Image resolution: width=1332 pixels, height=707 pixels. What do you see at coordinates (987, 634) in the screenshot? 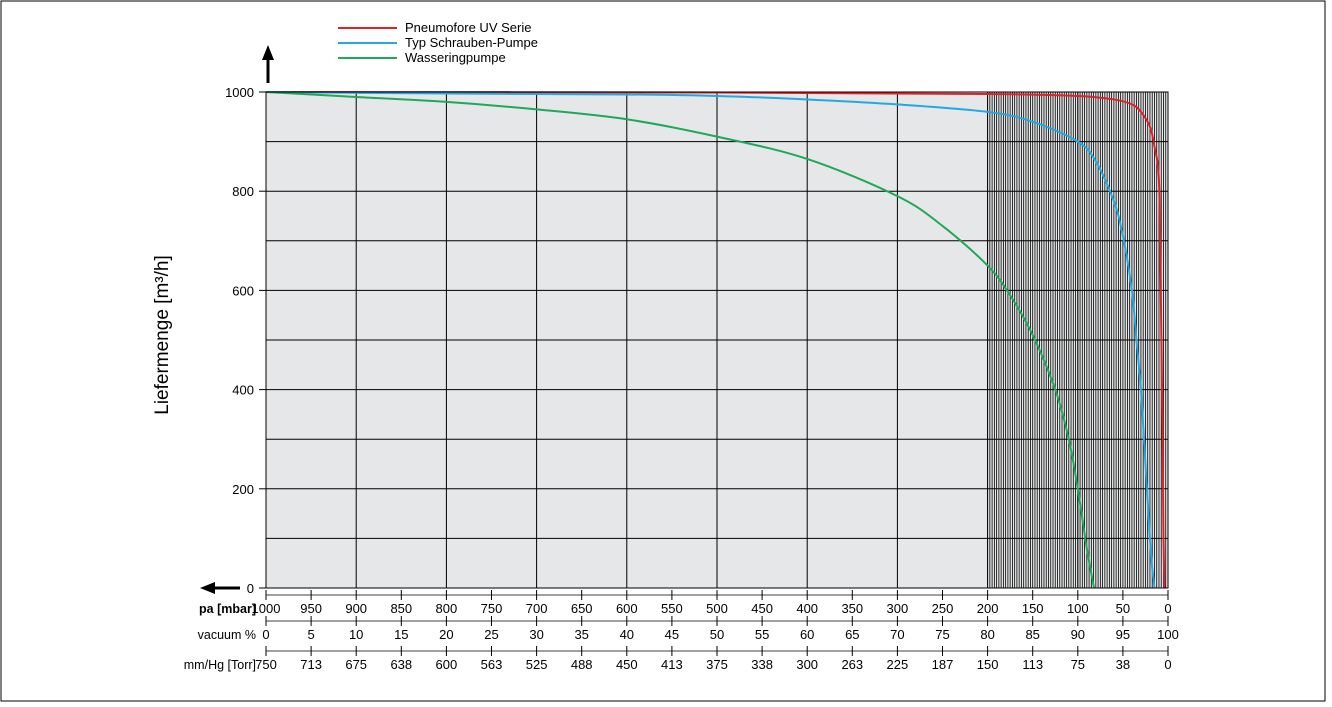
I see `x-tick-label: 80` at bounding box center [987, 634].